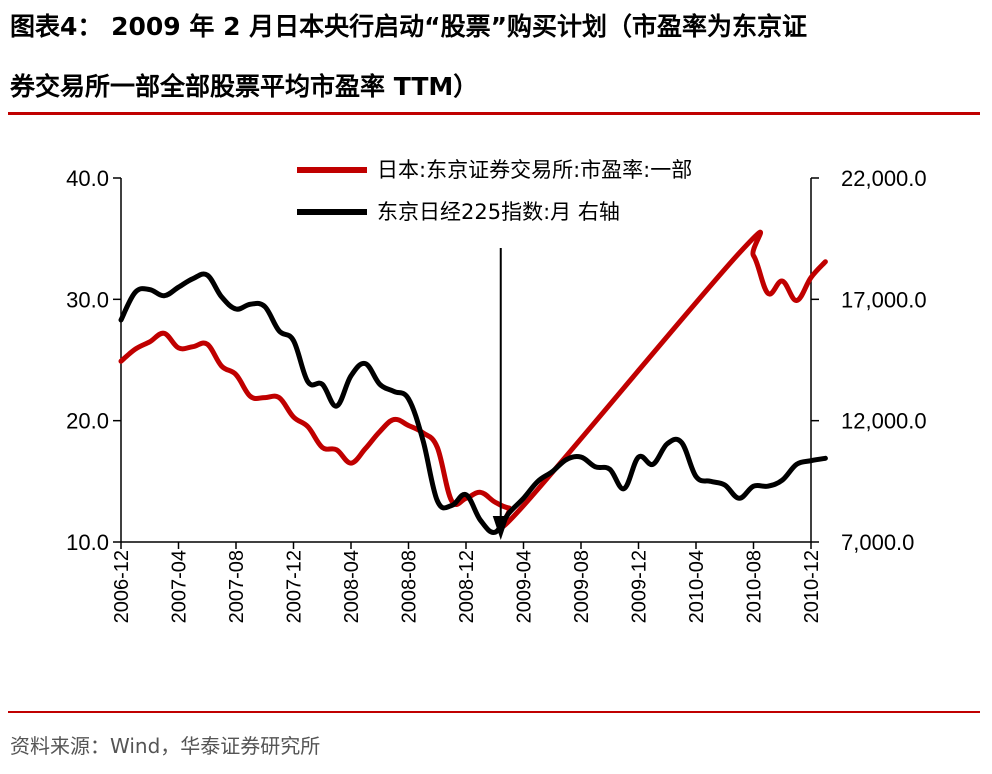 The image size is (992, 774). What do you see at coordinates (122, 586) in the screenshot?
I see `x-tick-label: 2006-12` at bounding box center [122, 586].